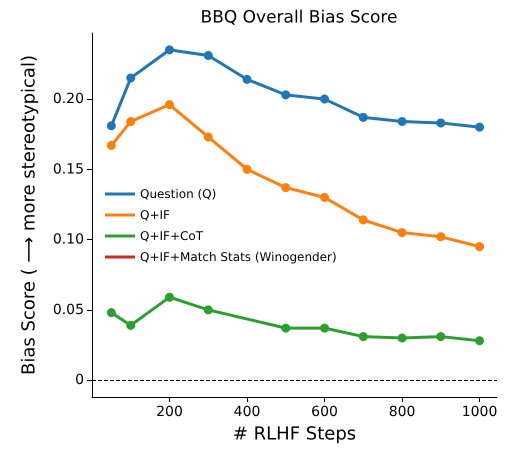 Image resolution: width=506 pixels, height=451 pixels. Describe the element at coordinates (68, 169) in the screenshot. I see `y-tick-label: 0.15` at that location.